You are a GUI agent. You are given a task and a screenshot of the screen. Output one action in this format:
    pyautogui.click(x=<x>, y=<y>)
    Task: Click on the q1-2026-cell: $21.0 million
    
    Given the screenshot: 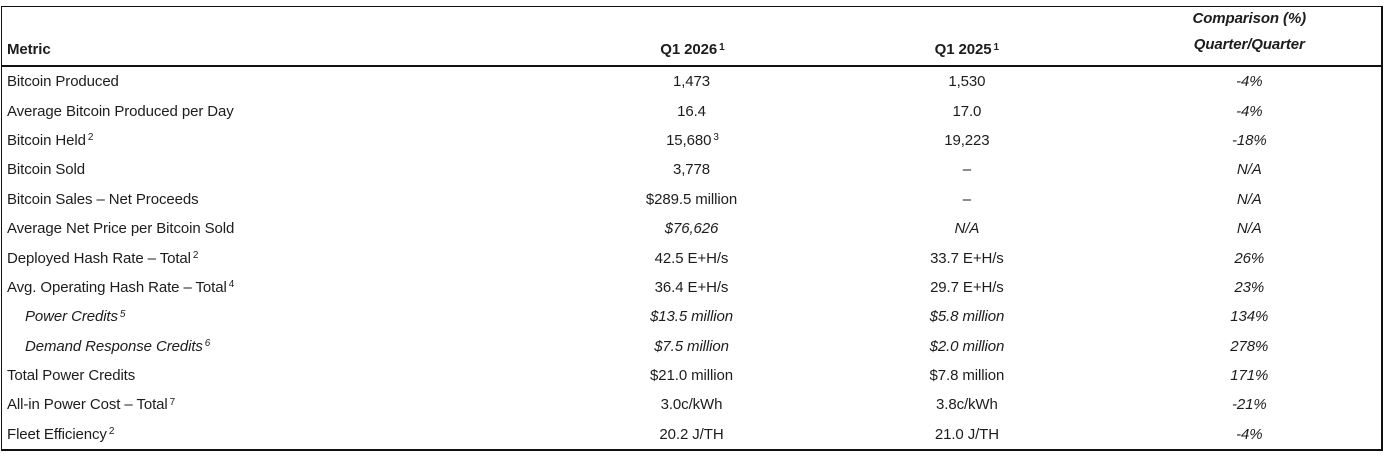 What is the action you would take?
    pyautogui.click(x=692, y=375)
    